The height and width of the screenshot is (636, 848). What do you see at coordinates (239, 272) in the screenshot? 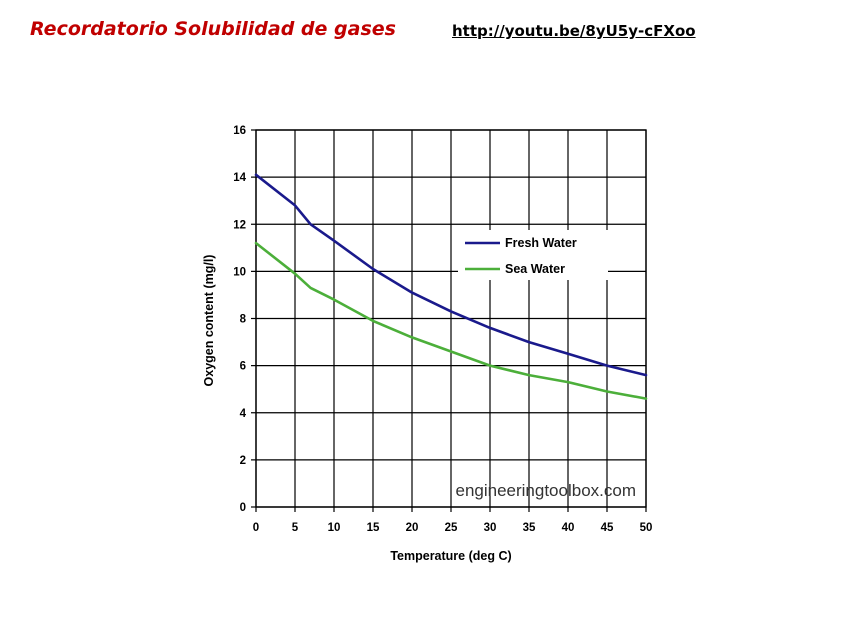
I see `y-tick-label: 10` at bounding box center [239, 272].